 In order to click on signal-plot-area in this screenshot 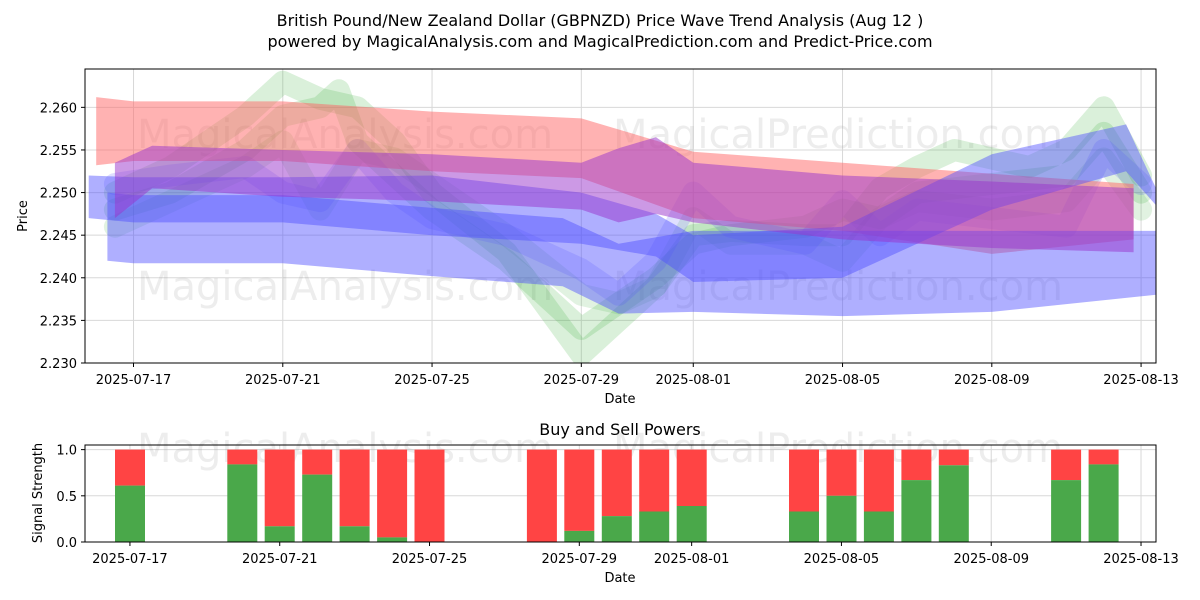, I will do `click(617, 495)`.